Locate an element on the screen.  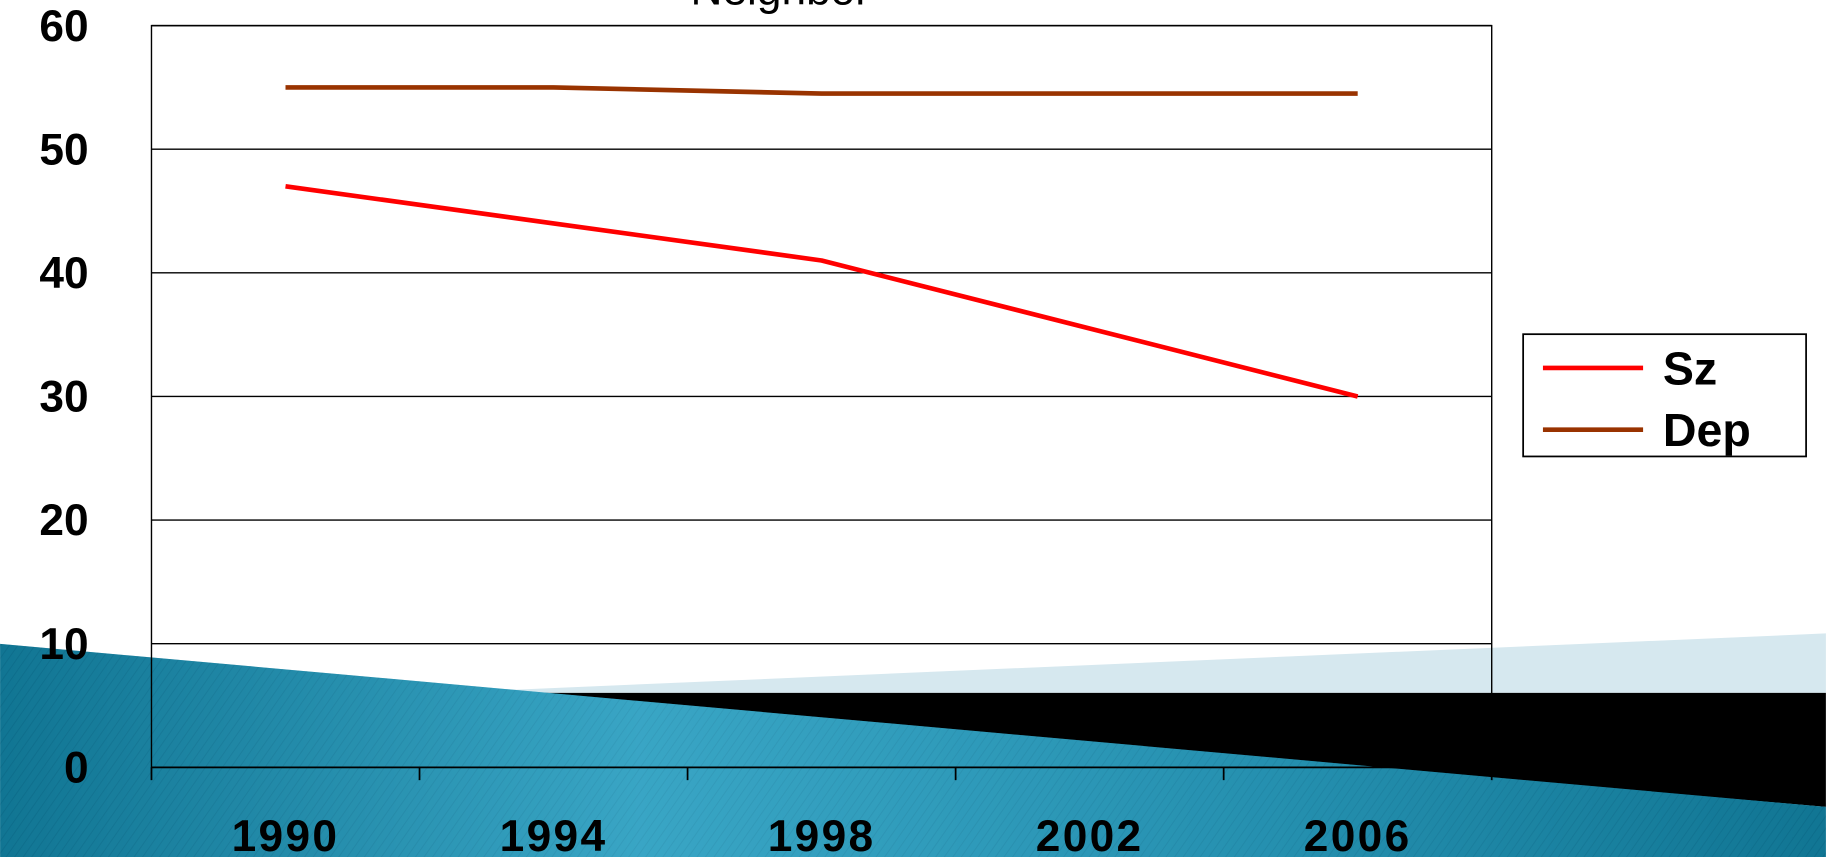
x-tick-label: 1994 is located at coordinates (554, 834).